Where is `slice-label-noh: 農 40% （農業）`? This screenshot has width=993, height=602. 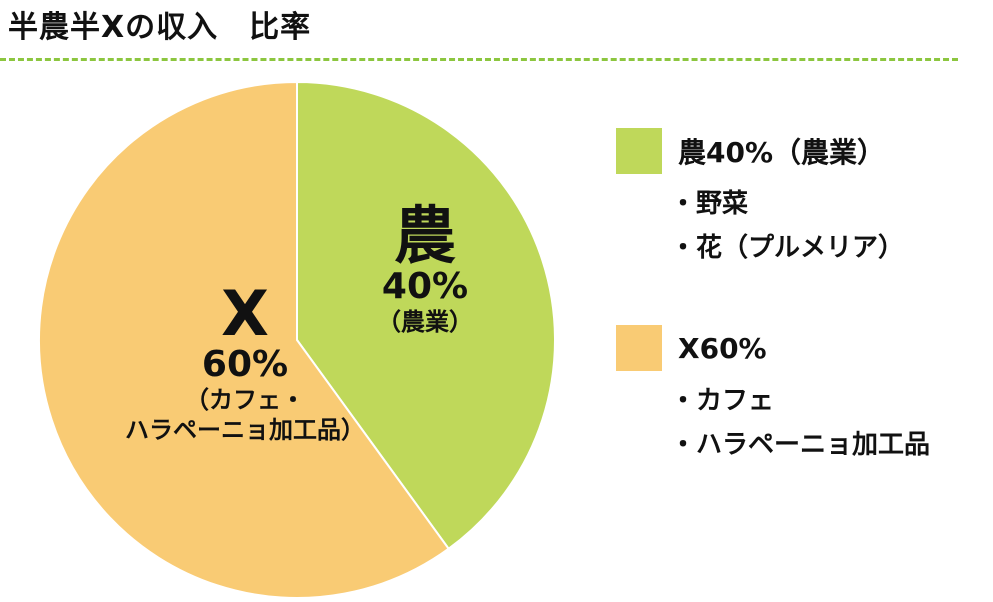
slice-label-noh: 農 40% （農業） is located at coordinates (425, 271).